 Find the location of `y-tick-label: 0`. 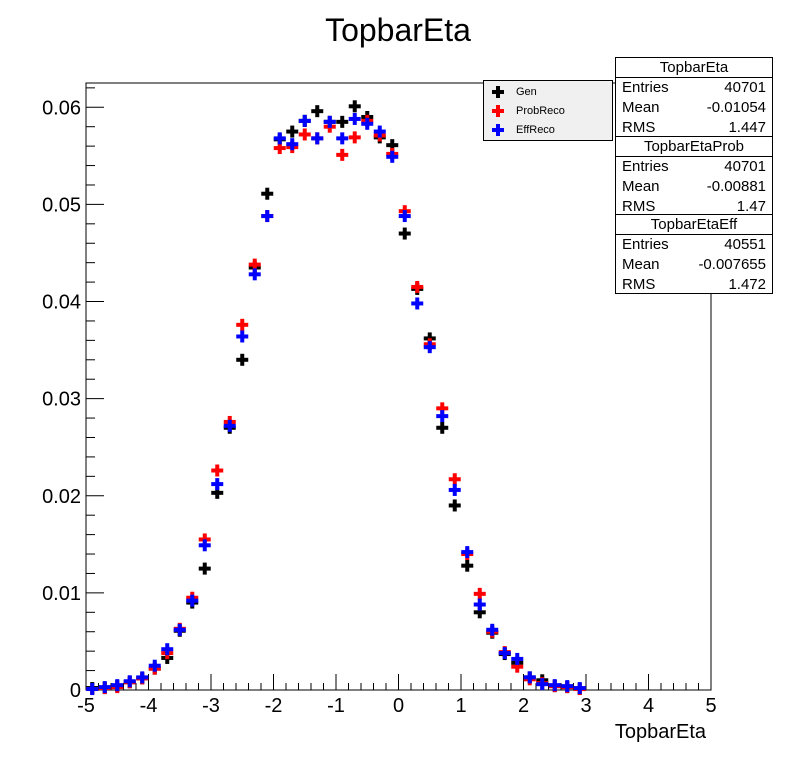

y-tick-label: 0 is located at coordinates (75, 691).